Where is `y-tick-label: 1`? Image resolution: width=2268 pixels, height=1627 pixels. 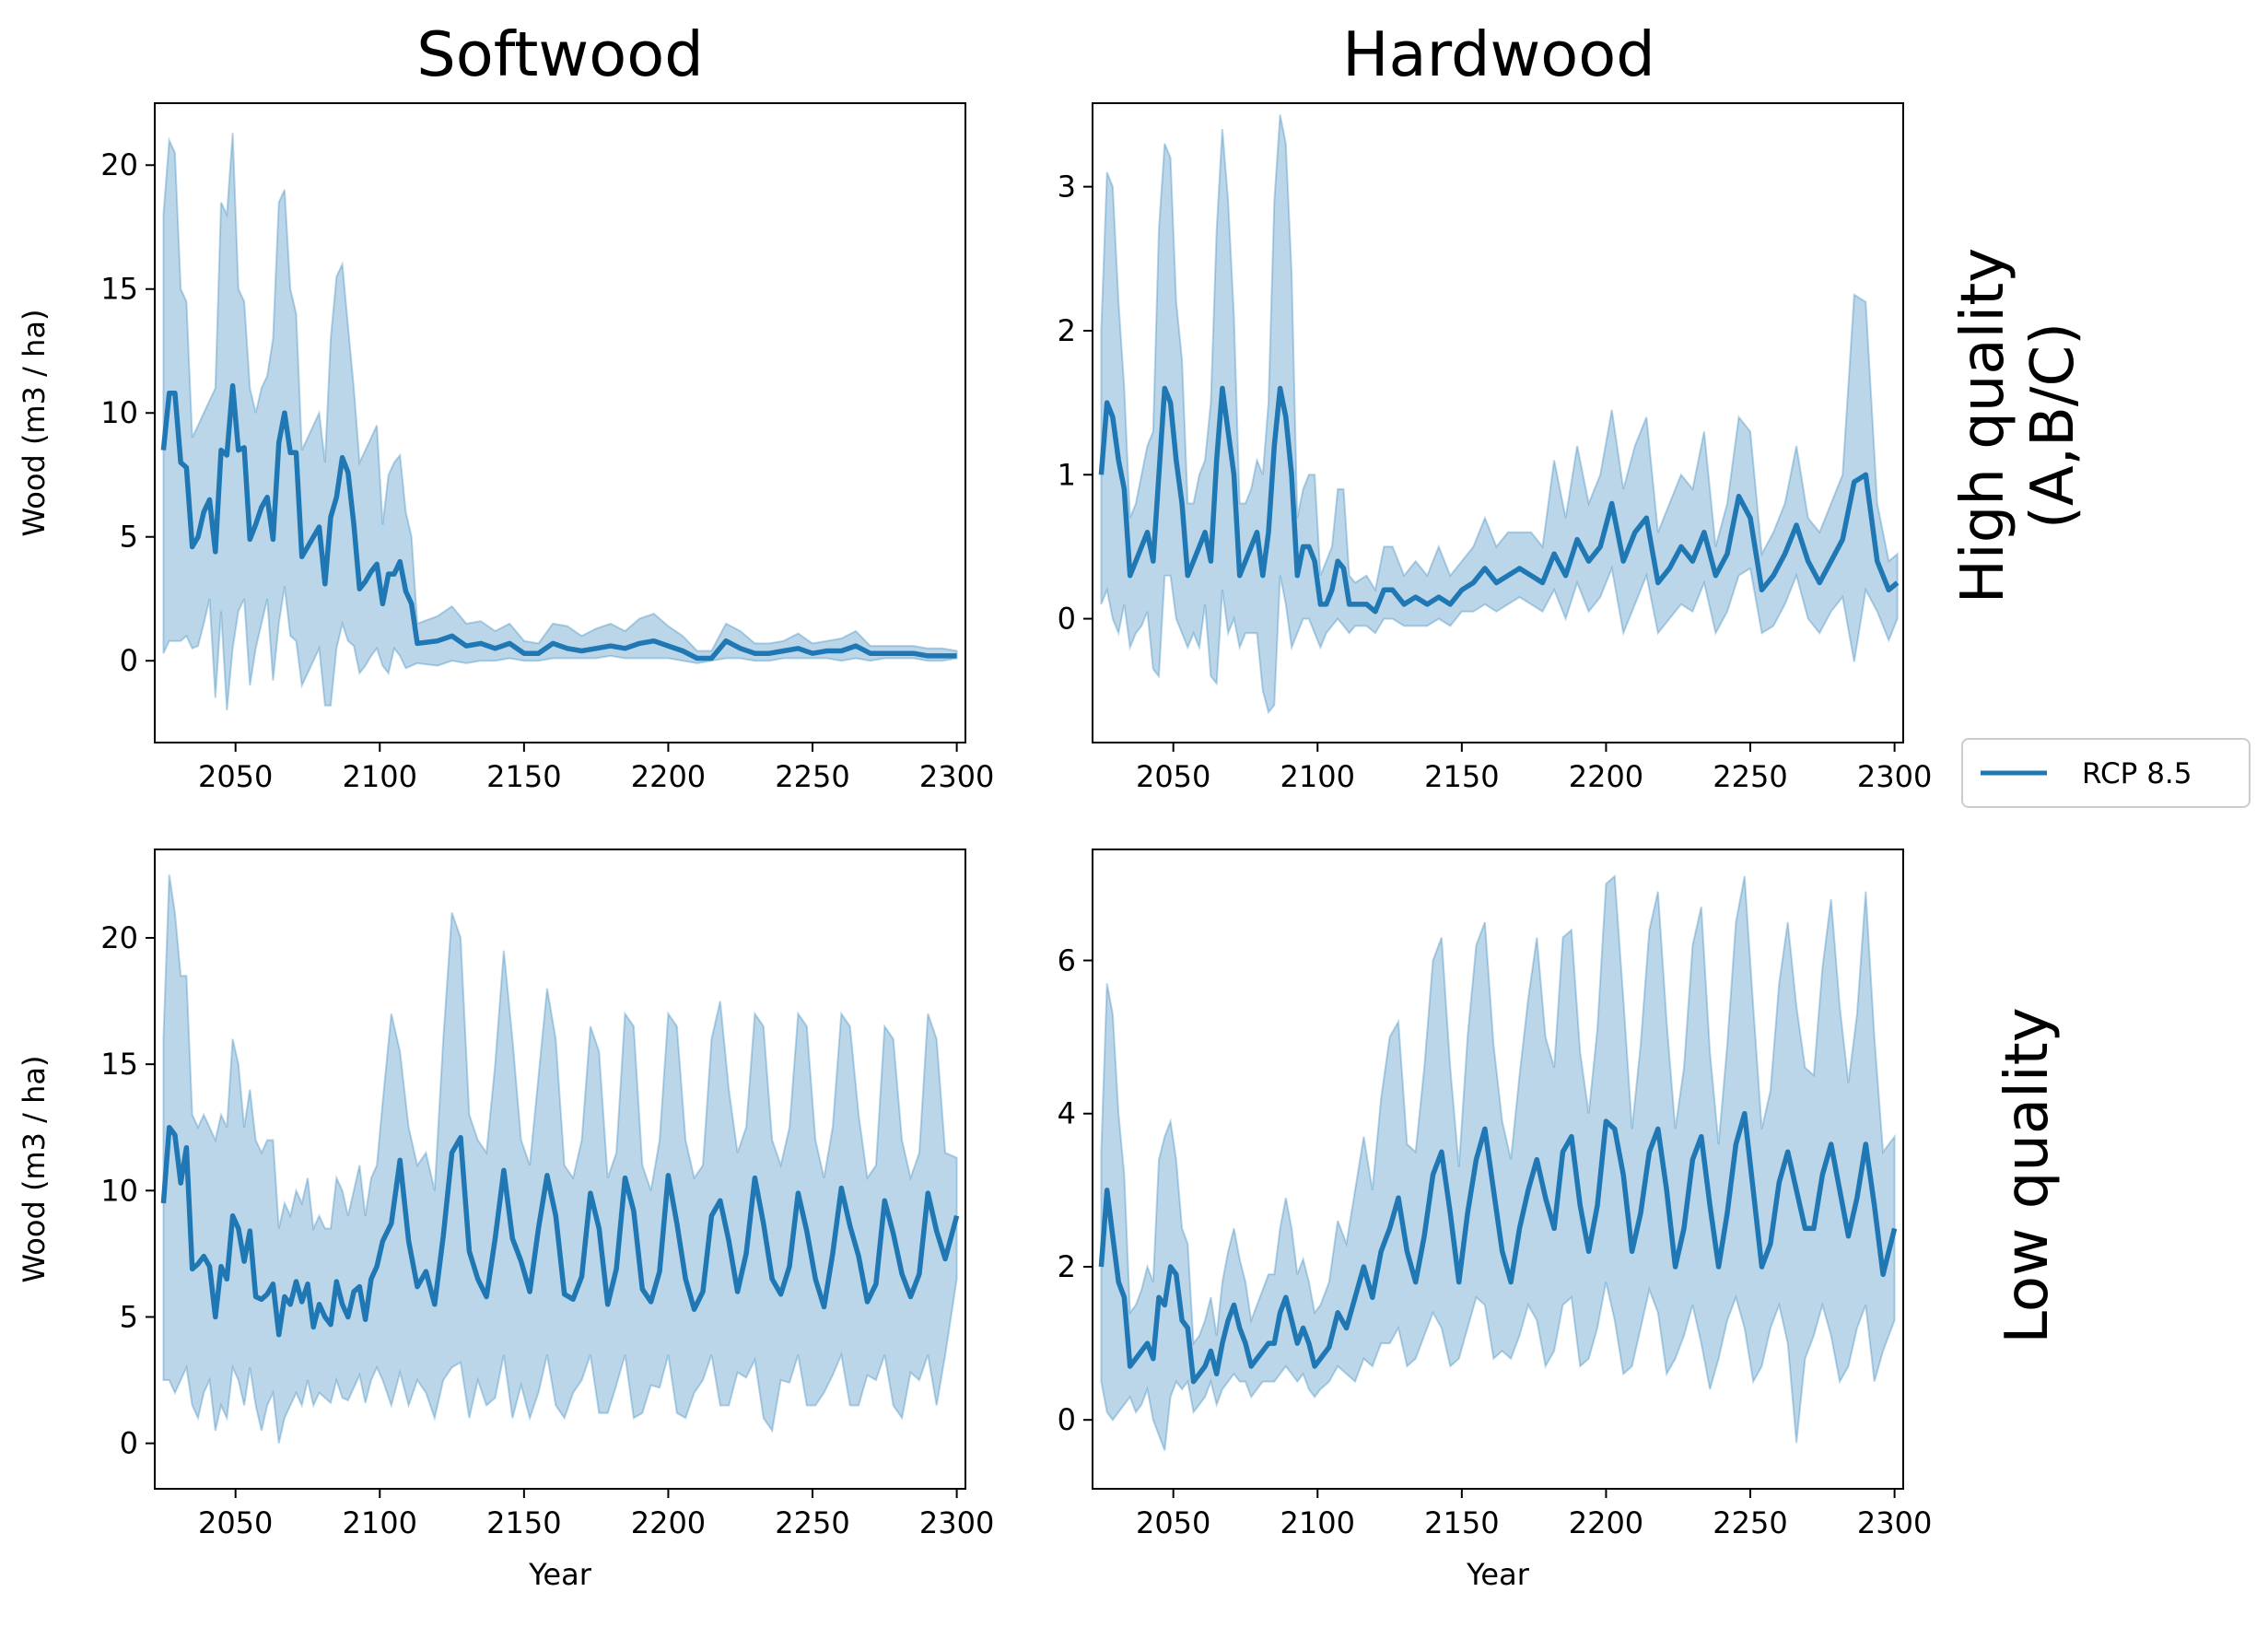 y-tick-label: 1 is located at coordinates (1067, 474).